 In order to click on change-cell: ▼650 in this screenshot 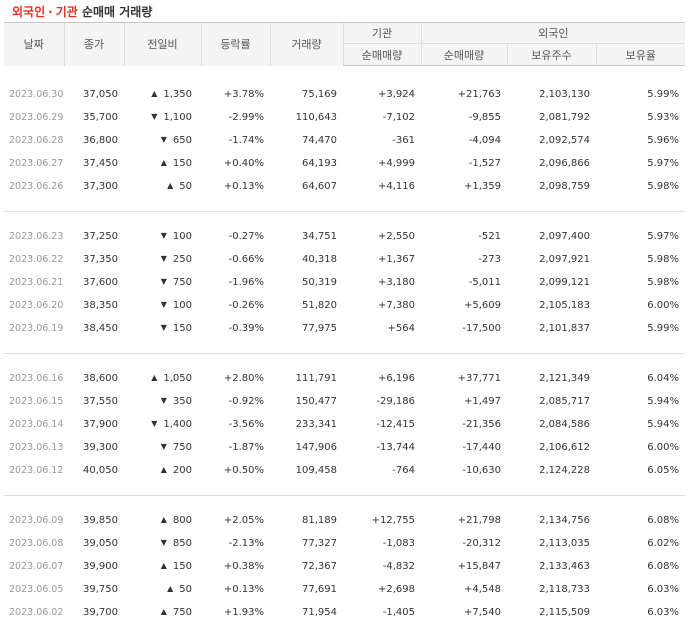, I will do `click(162, 140)`.